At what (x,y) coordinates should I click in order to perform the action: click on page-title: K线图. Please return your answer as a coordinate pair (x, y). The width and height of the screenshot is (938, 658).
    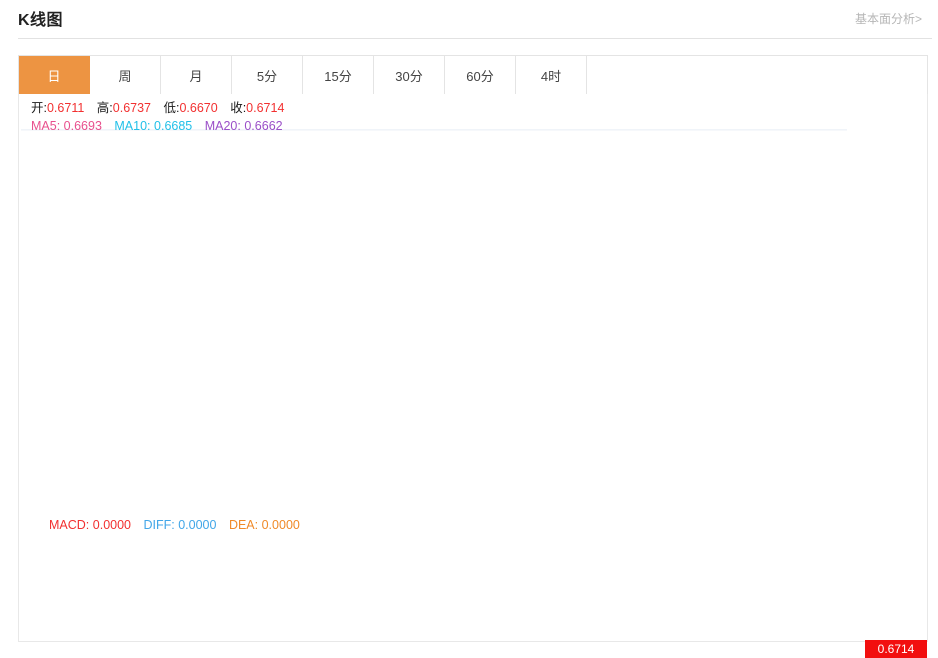
    Looking at the image, I should click on (41, 20).